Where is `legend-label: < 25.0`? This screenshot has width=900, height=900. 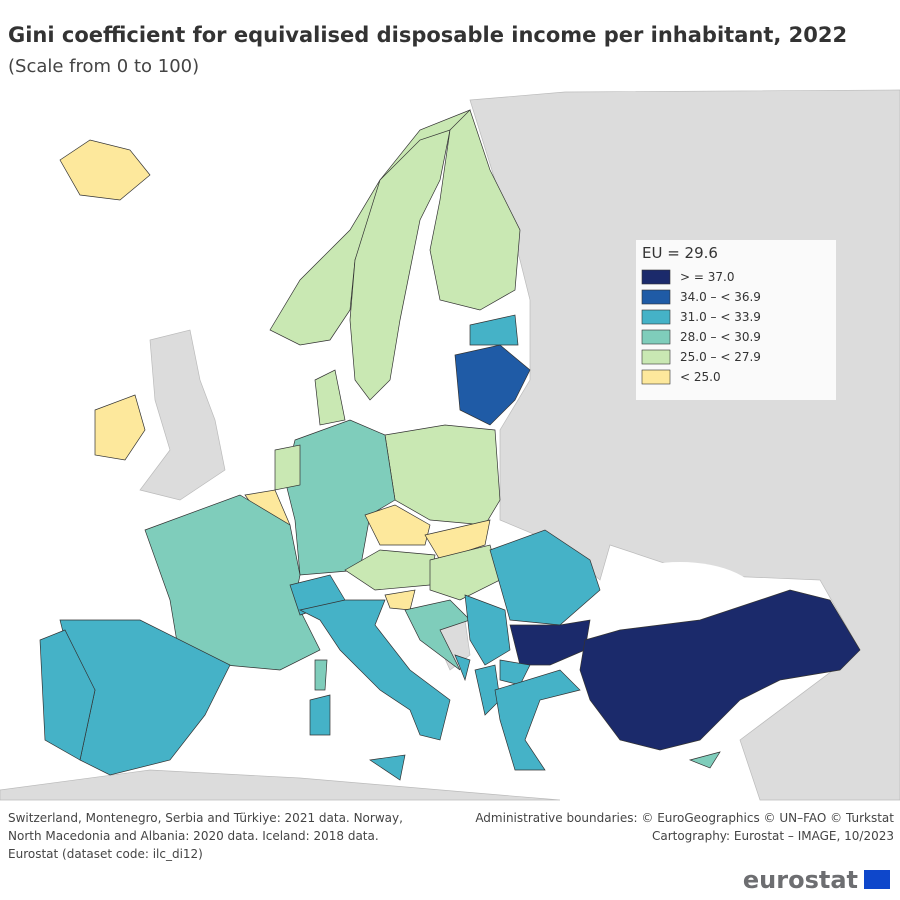
legend-label: < 25.0 is located at coordinates (700, 377).